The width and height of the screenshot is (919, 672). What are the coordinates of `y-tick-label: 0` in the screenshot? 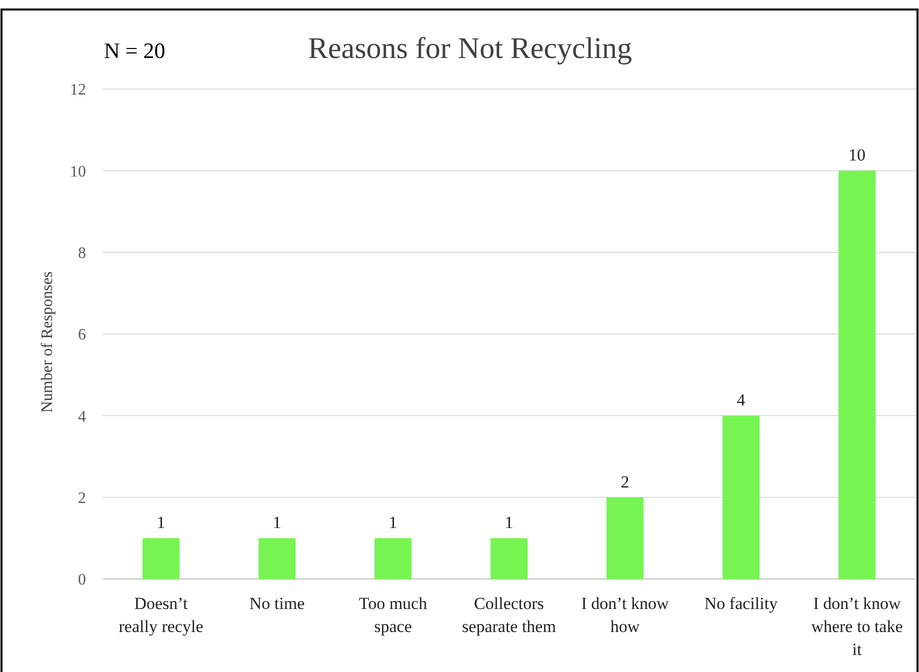 It's located at (82, 580).